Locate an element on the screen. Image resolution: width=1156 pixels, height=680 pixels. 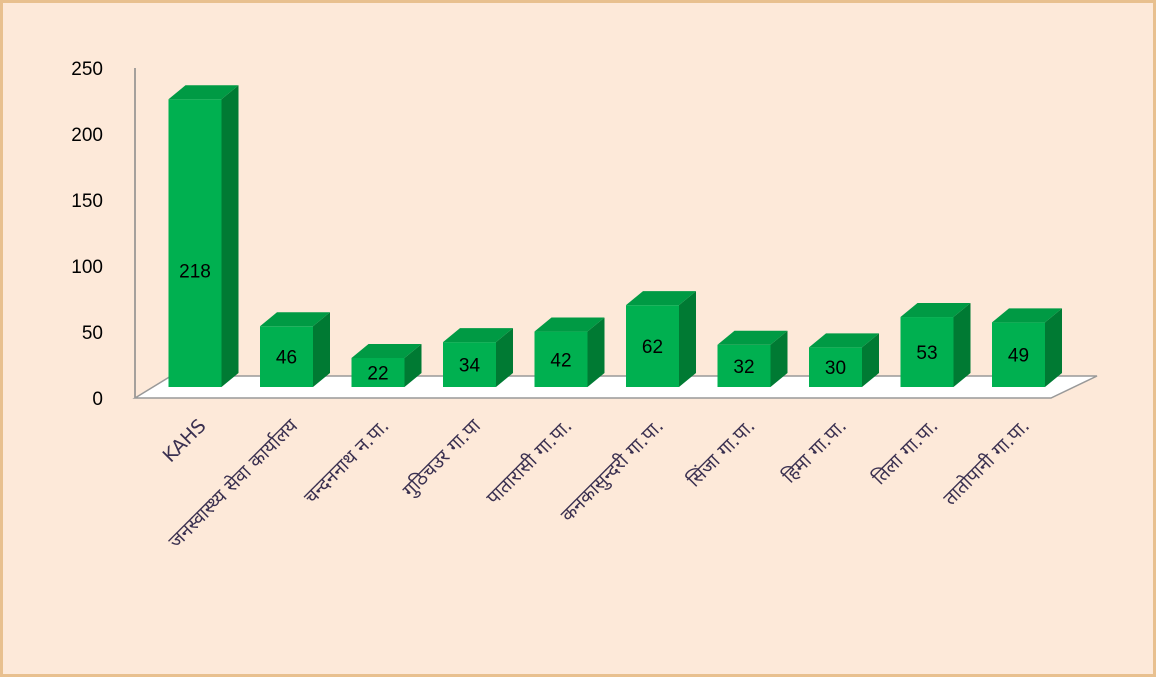
category-label: तिला गा.पा. is located at coordinates (905, 451).